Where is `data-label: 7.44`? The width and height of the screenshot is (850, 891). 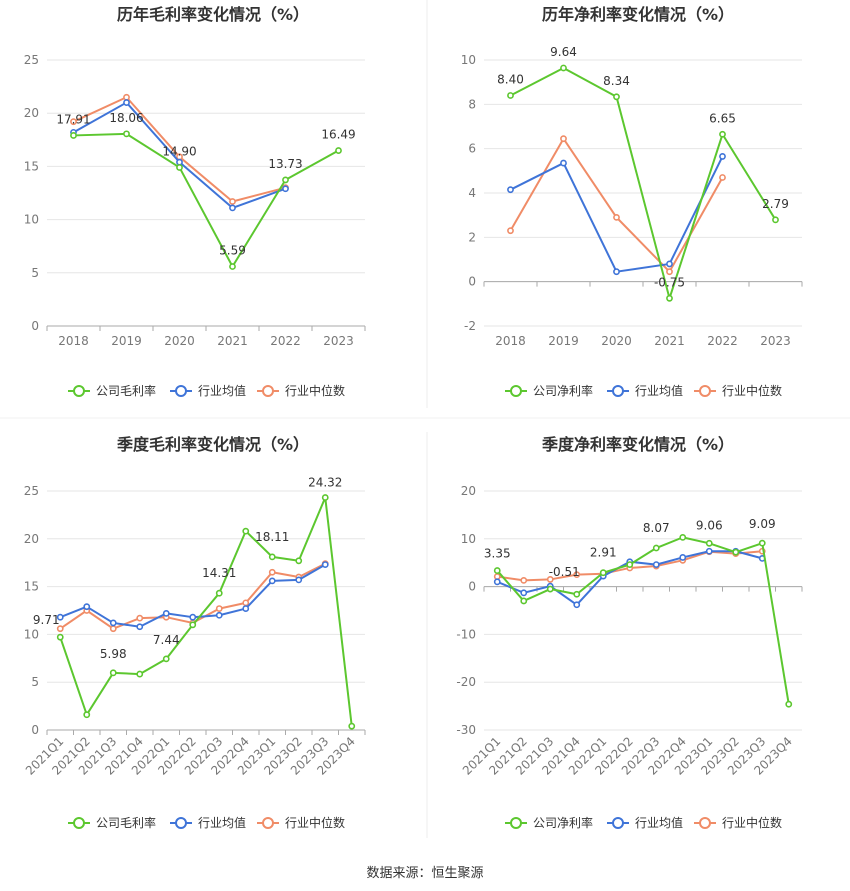
data-label: 7.44 is located at coordinates (166, 640).